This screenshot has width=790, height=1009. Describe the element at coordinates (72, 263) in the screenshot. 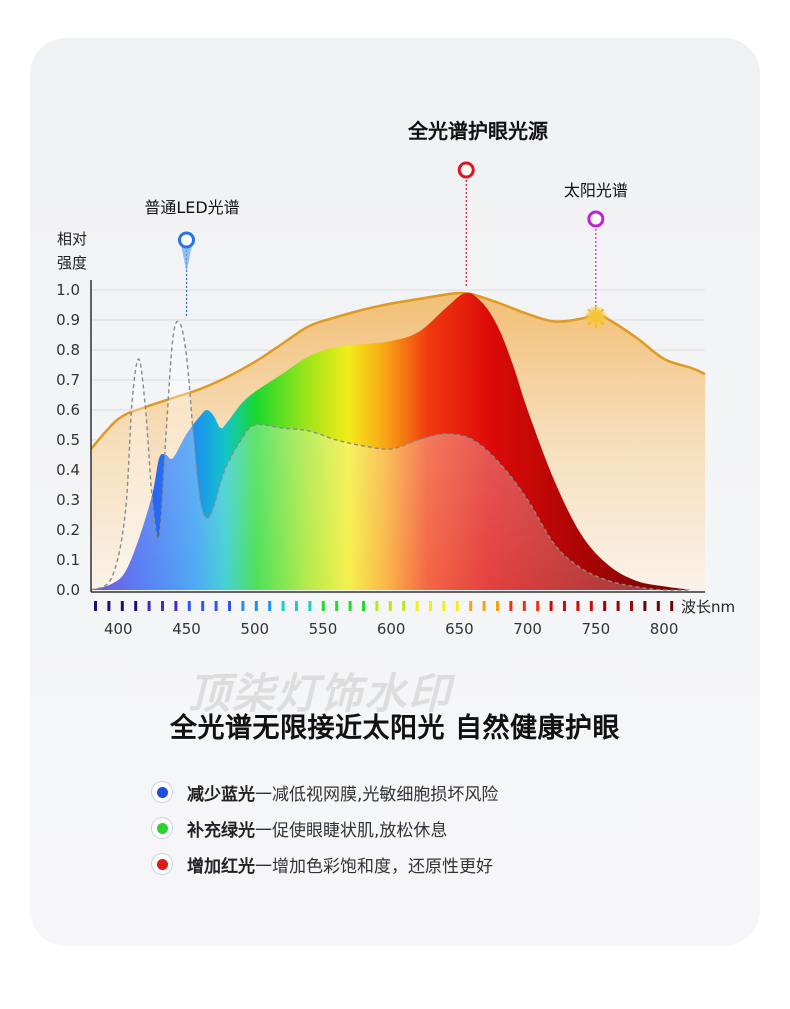

I see `y-axis-label: 强度` at that location.